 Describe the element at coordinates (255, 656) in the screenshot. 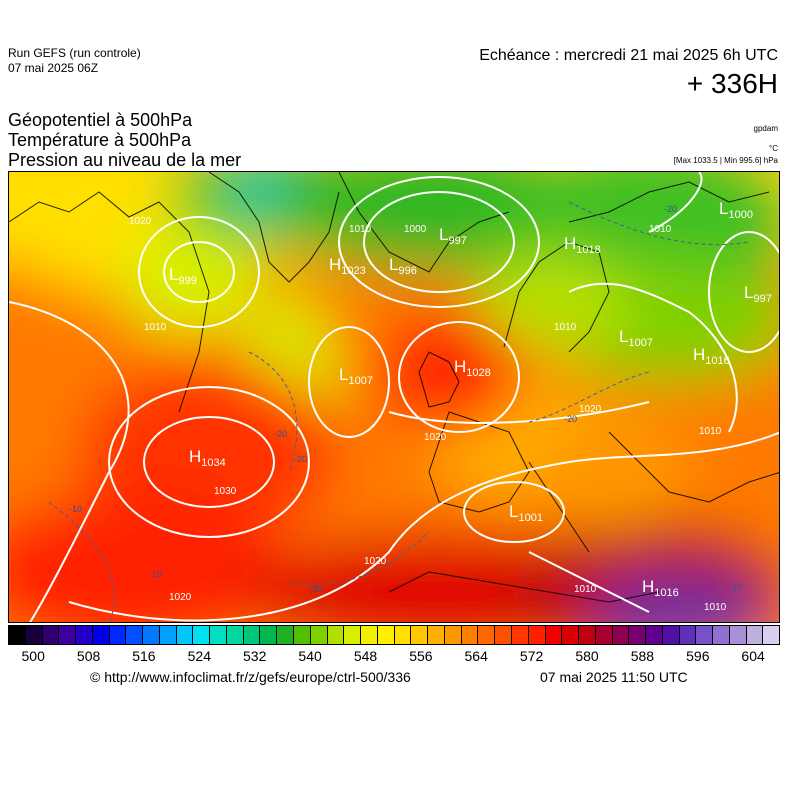

I see `colorbar-tick-label: 532` at that location.